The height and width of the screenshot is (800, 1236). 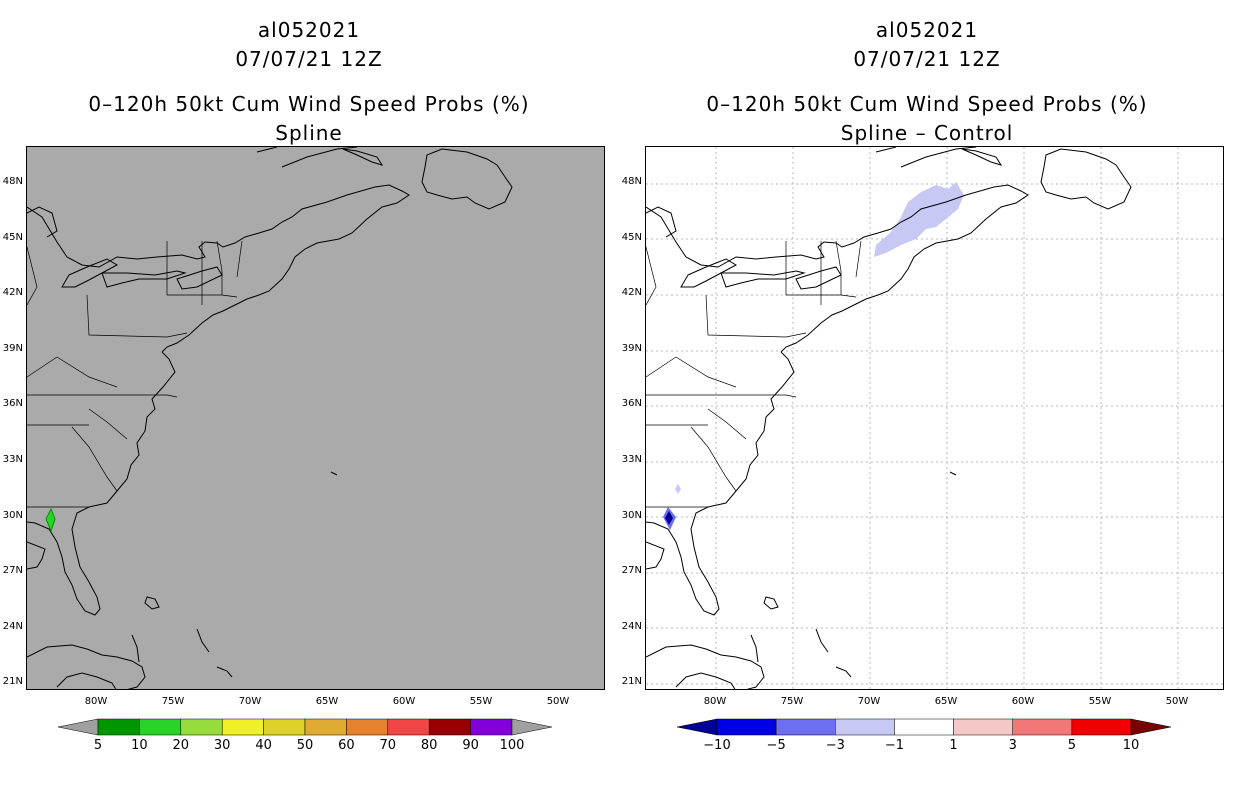 I want to click on left-lat-label: 24N, so click(x=12, y=626).